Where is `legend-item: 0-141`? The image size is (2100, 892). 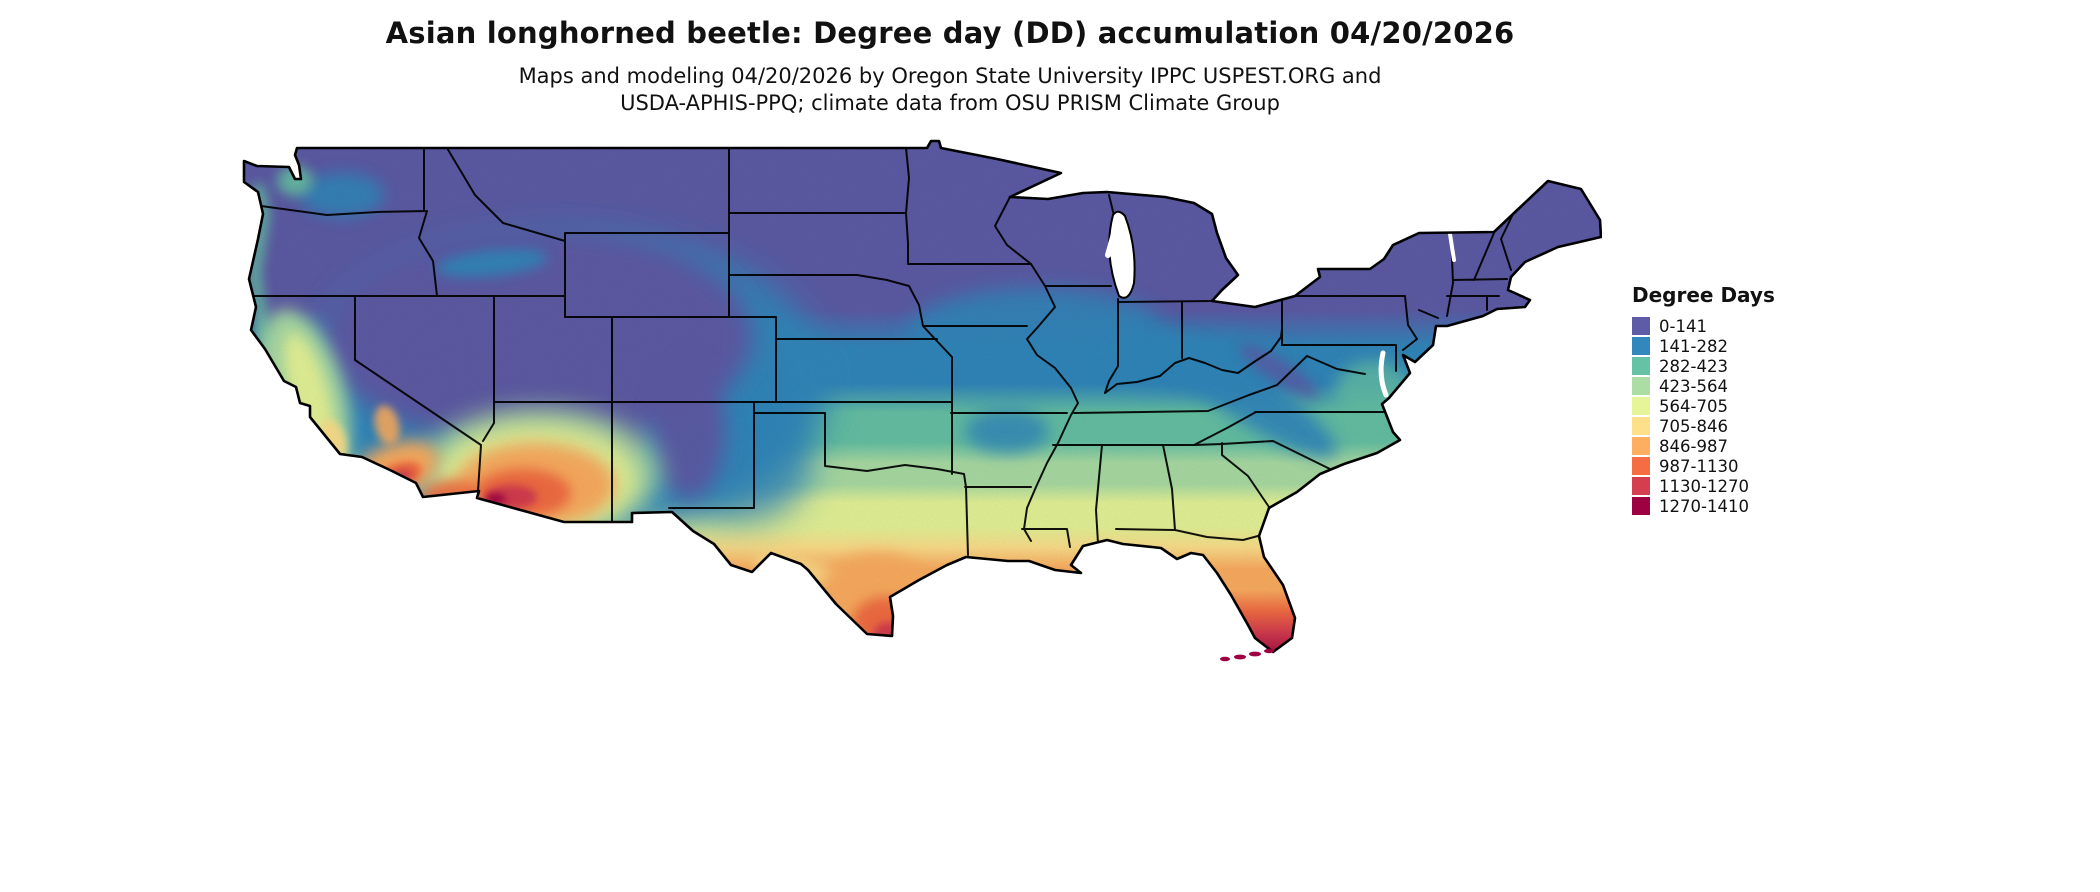
legend-item: 0-141 is located at coordinates (1703, 326).